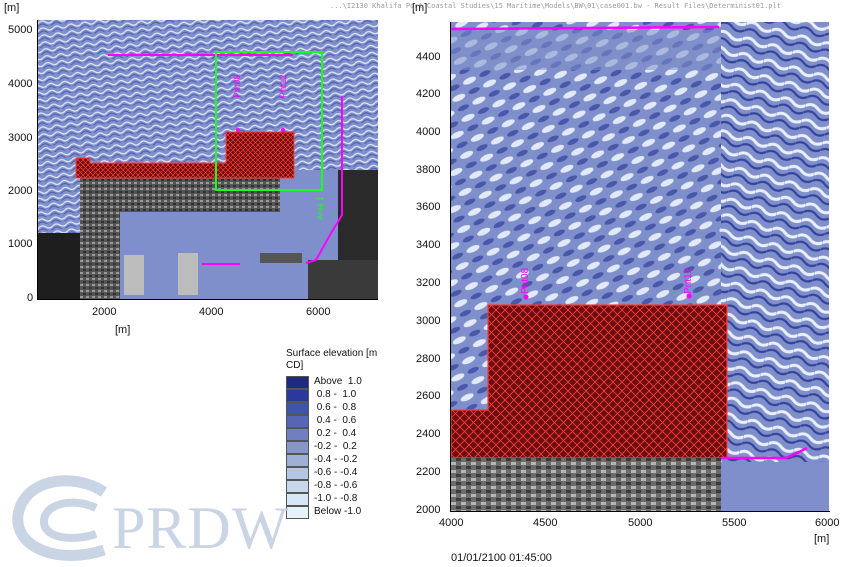 Image resolution: width=845 pixels, height=567 pixels. Describe the element at coordinates (428, 94) in the screenshot. I see `right-ytick: 4200` at that location.